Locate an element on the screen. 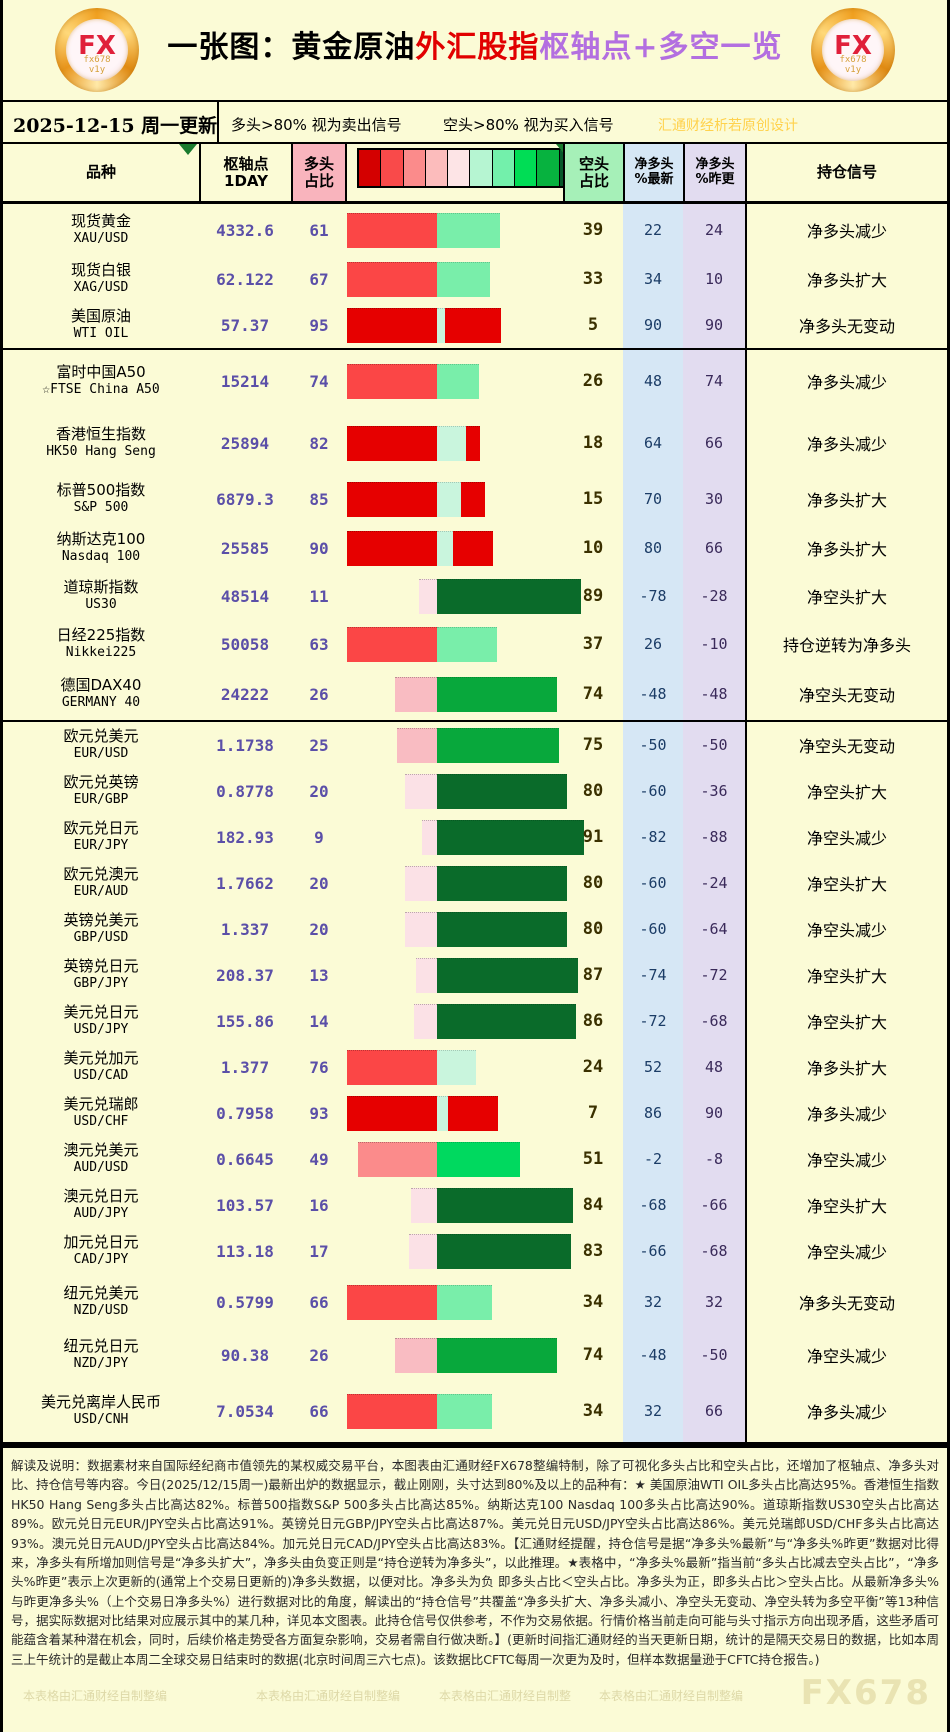  cell-position-signal: 净空头无变动 is located at coordinates (846, 695).